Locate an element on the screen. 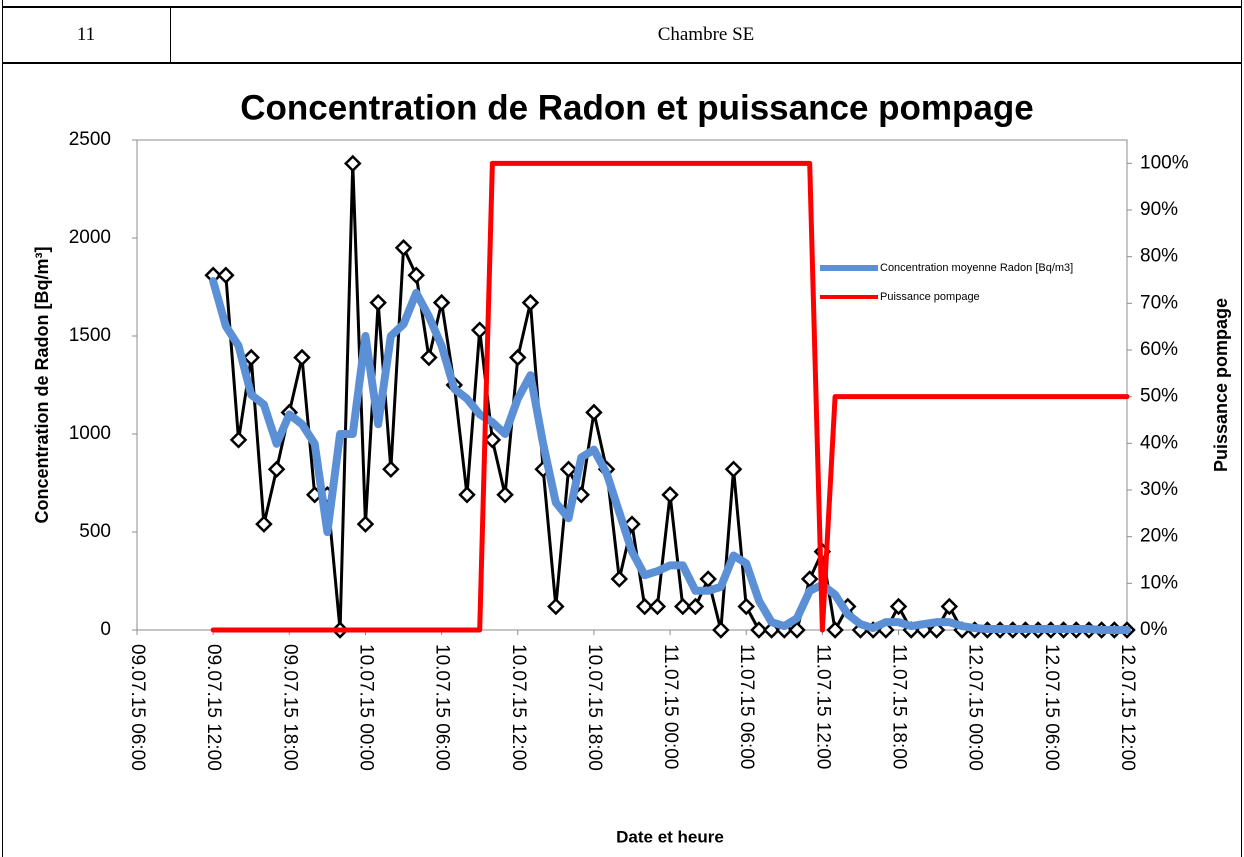 The height and width of the screenshot is (857, 1244). y-tick-label: 2000 is located at coordinates (90, 237).